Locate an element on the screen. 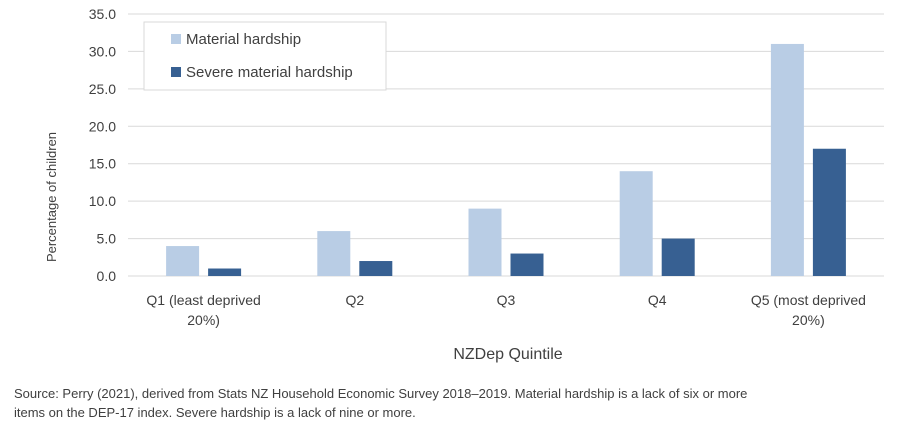 This screenshot has width=912, height=443. x-tick-label: Q4 is located at coordinates (657, 300).